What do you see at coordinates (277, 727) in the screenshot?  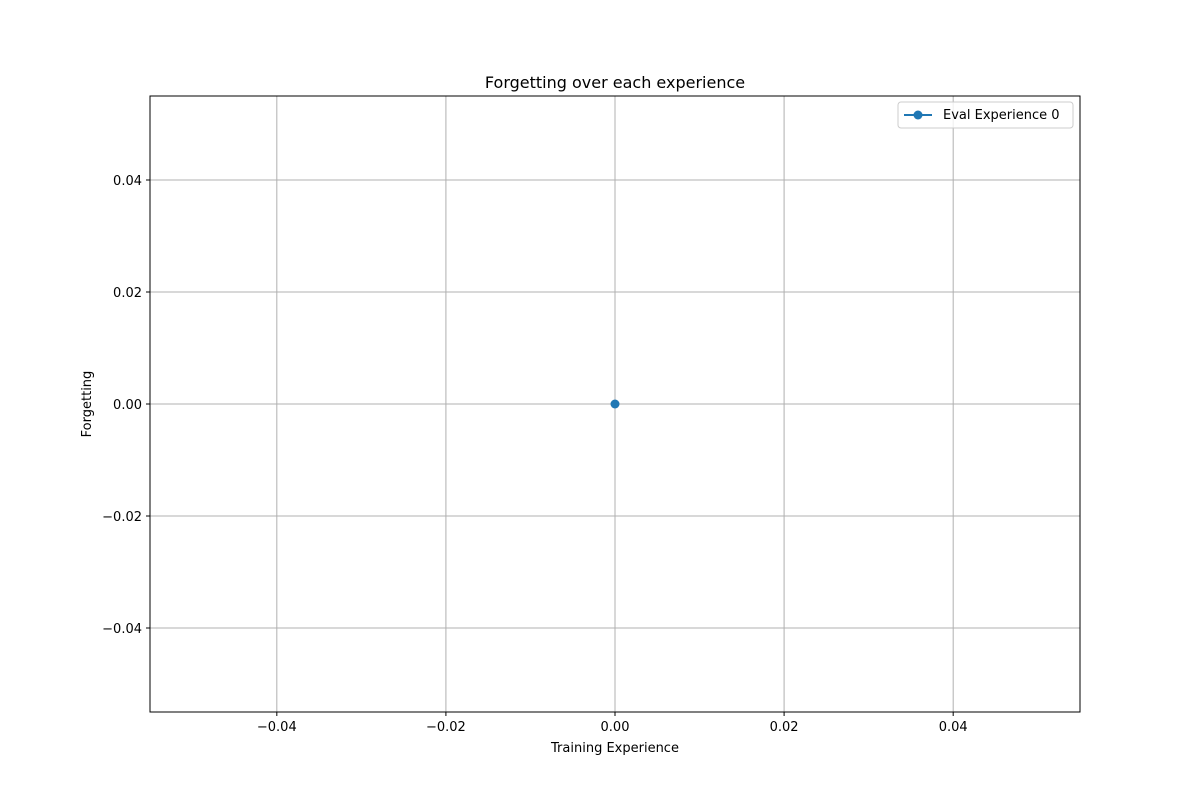 I see `x-tick-label: −0.04` at bounding box center [277, 727].